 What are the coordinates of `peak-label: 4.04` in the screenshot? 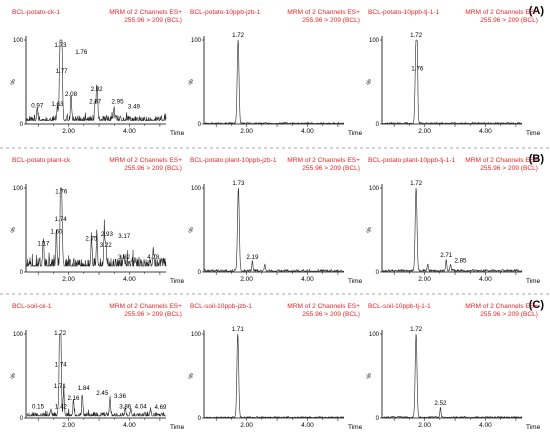 It's located at (141, 406).